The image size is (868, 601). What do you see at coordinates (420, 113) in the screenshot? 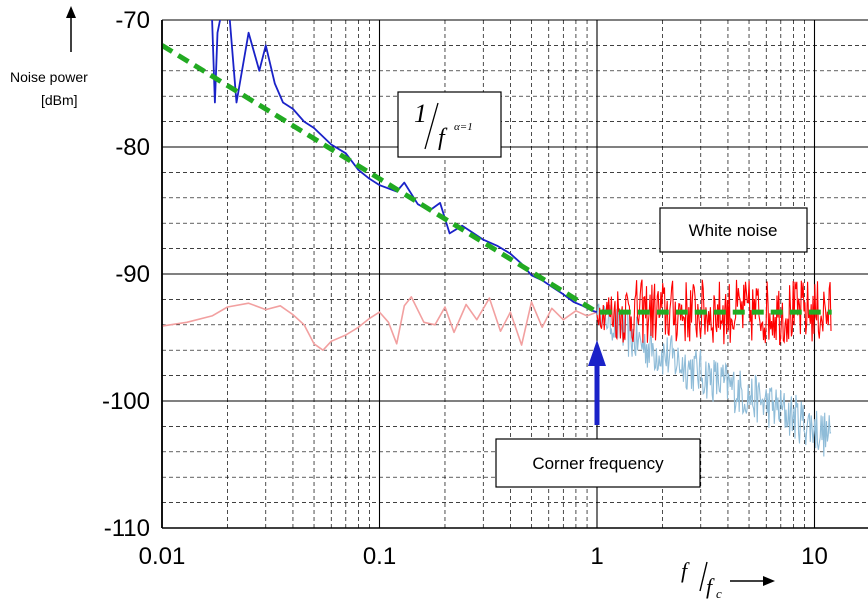
I see `formula-numerator: 1` at bounding box center [420, 113].